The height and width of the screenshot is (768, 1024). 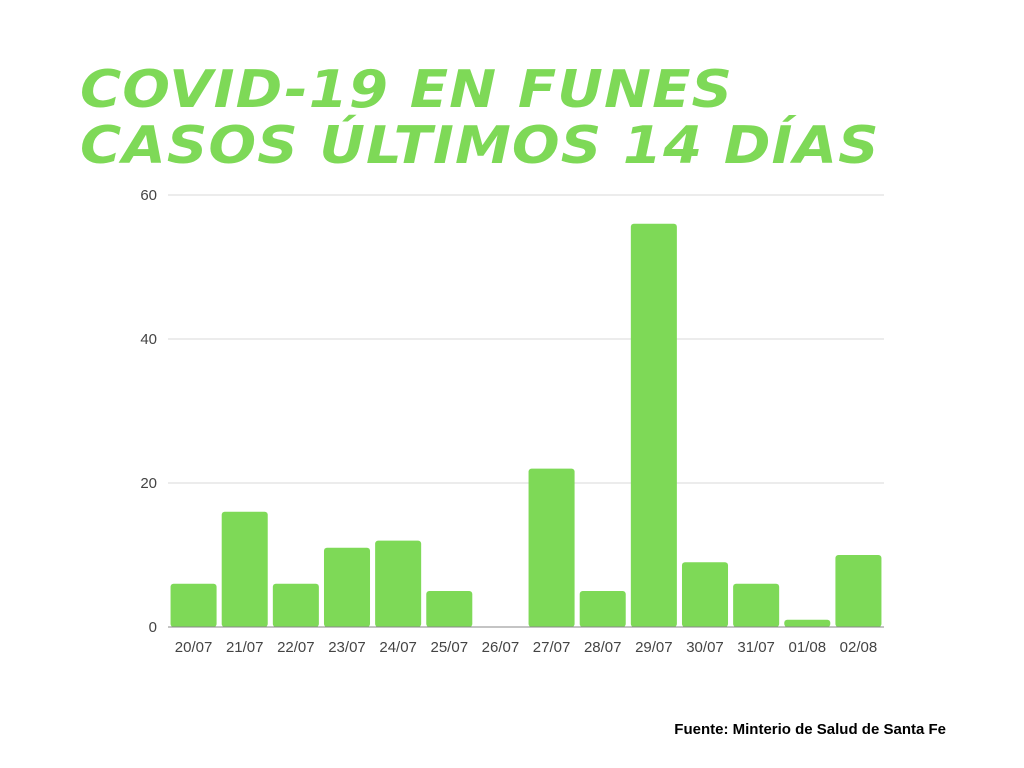 I want to click on x-tick-label: 28/07, so click(x=603, y=647).